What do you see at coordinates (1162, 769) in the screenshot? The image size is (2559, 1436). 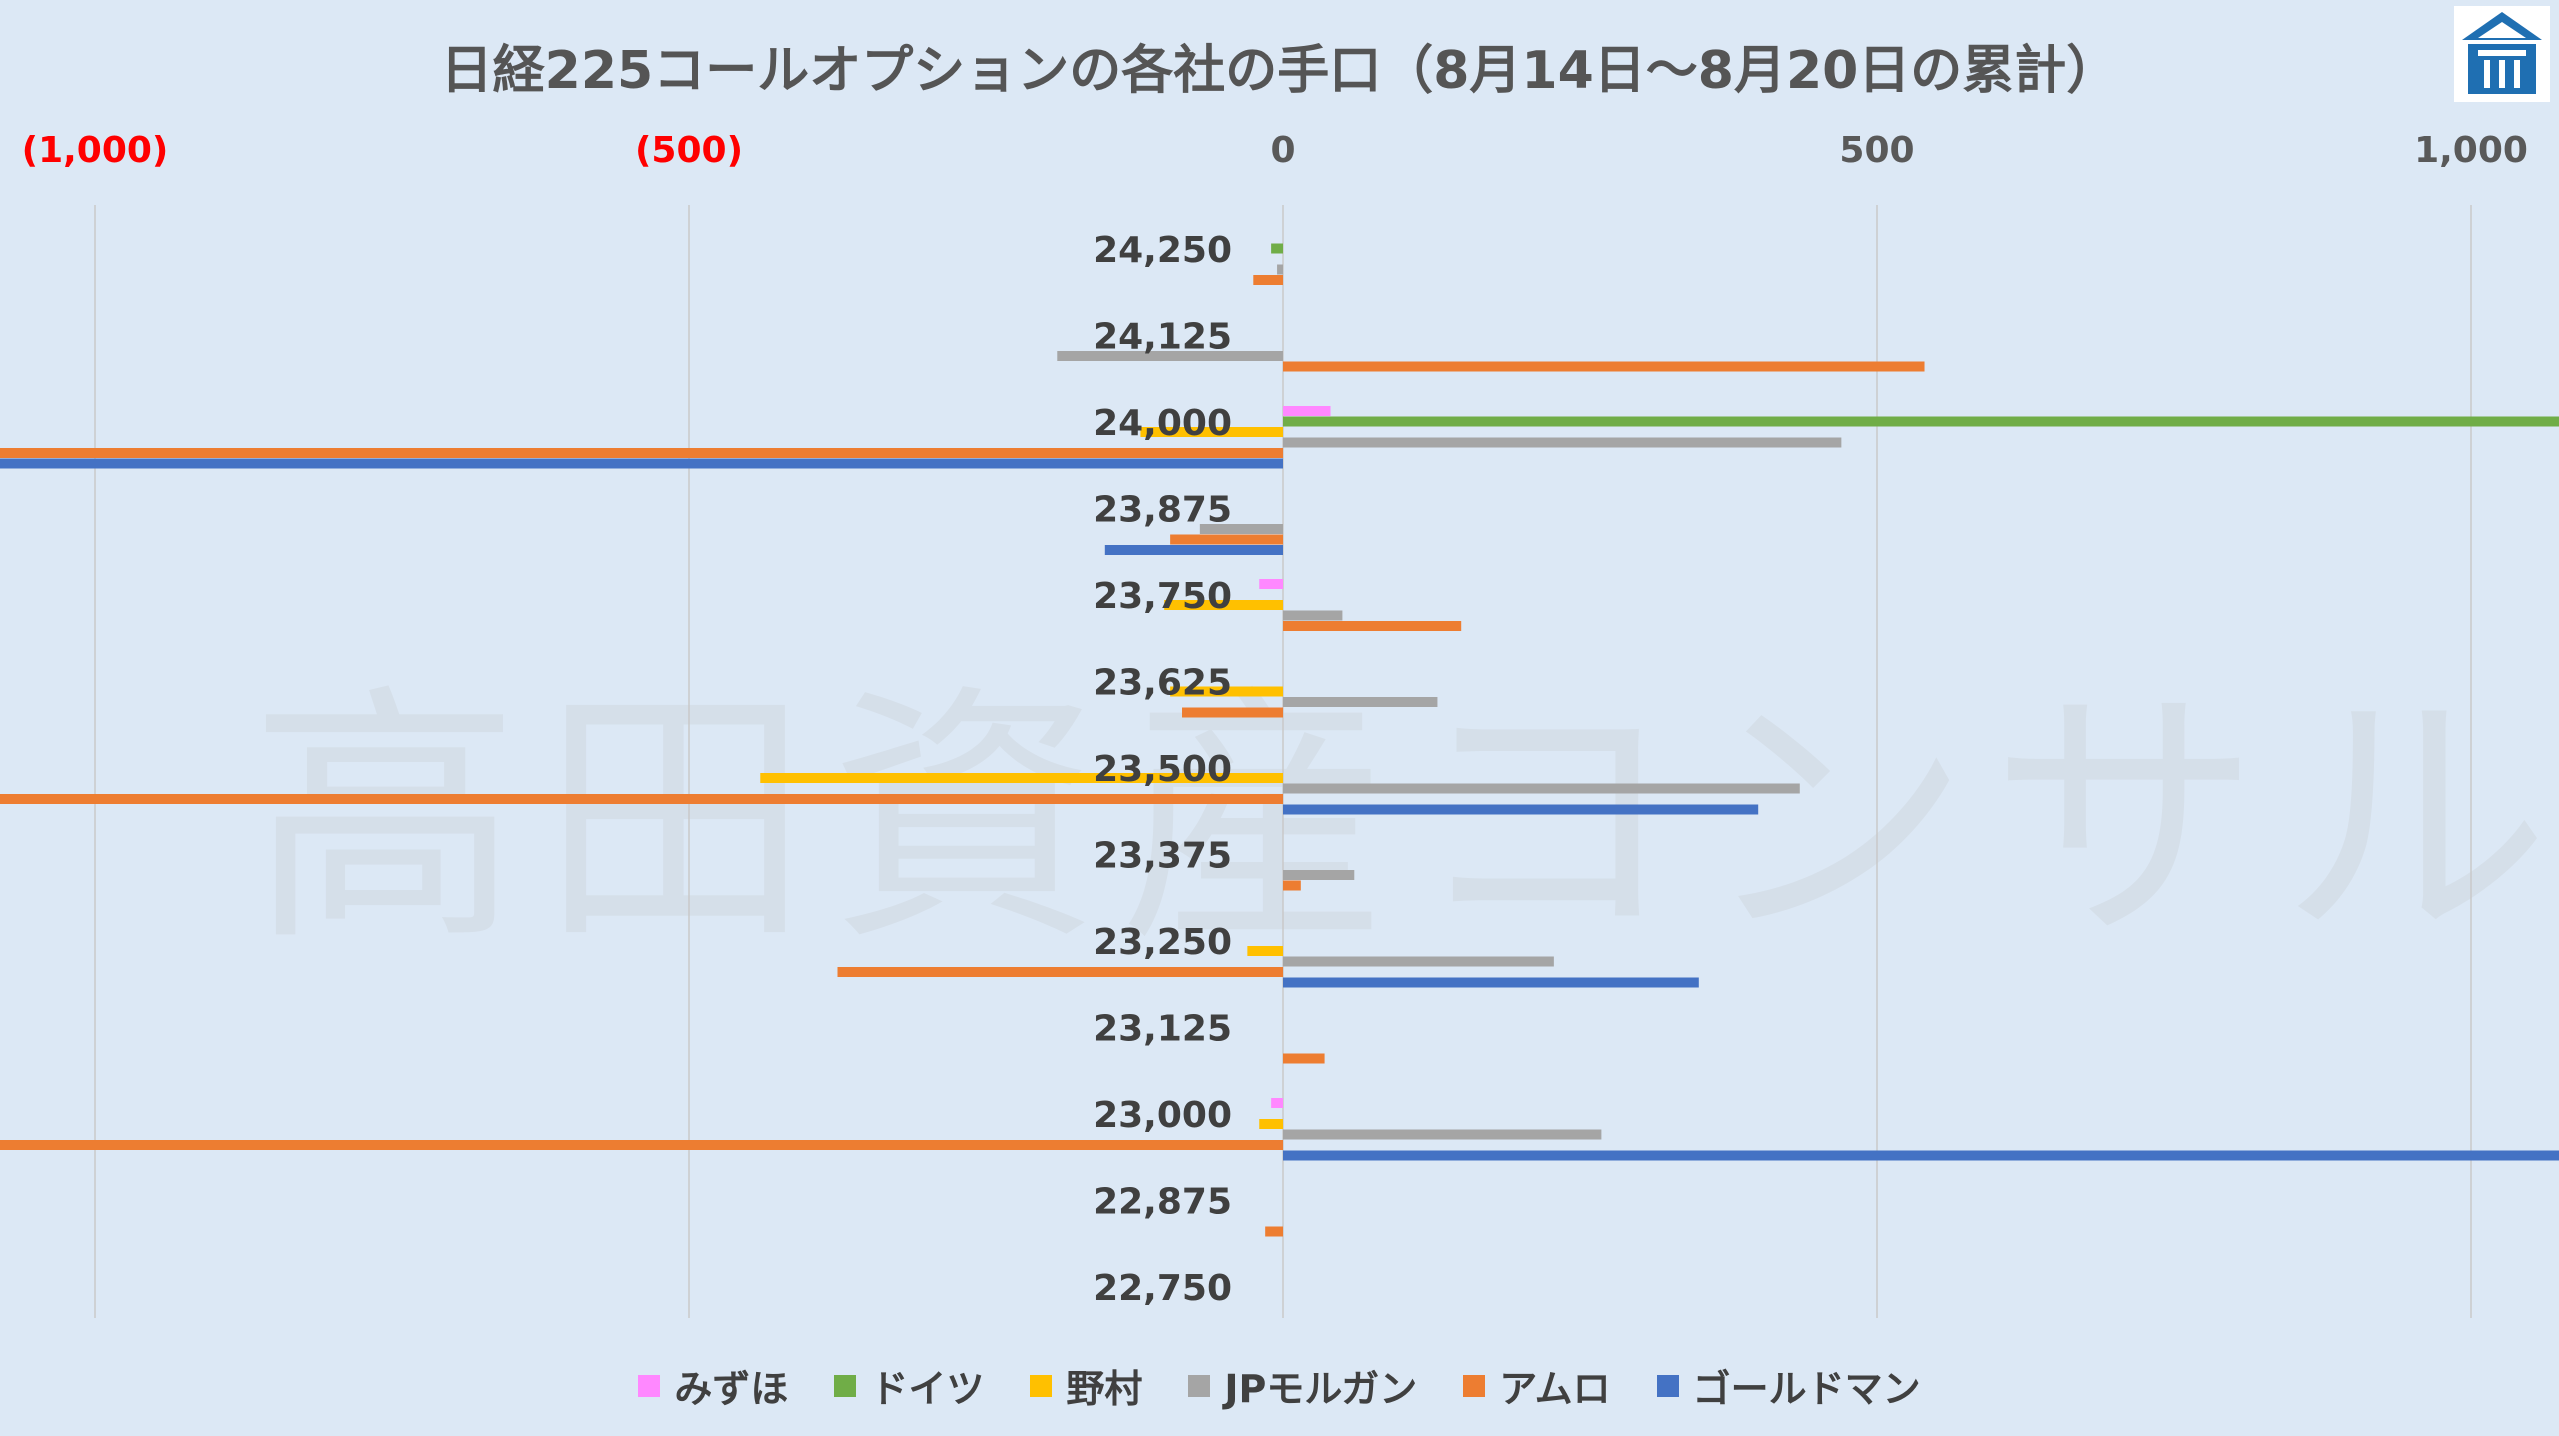 I see `category-label: 23,500` at bounding box center [1162, 769].